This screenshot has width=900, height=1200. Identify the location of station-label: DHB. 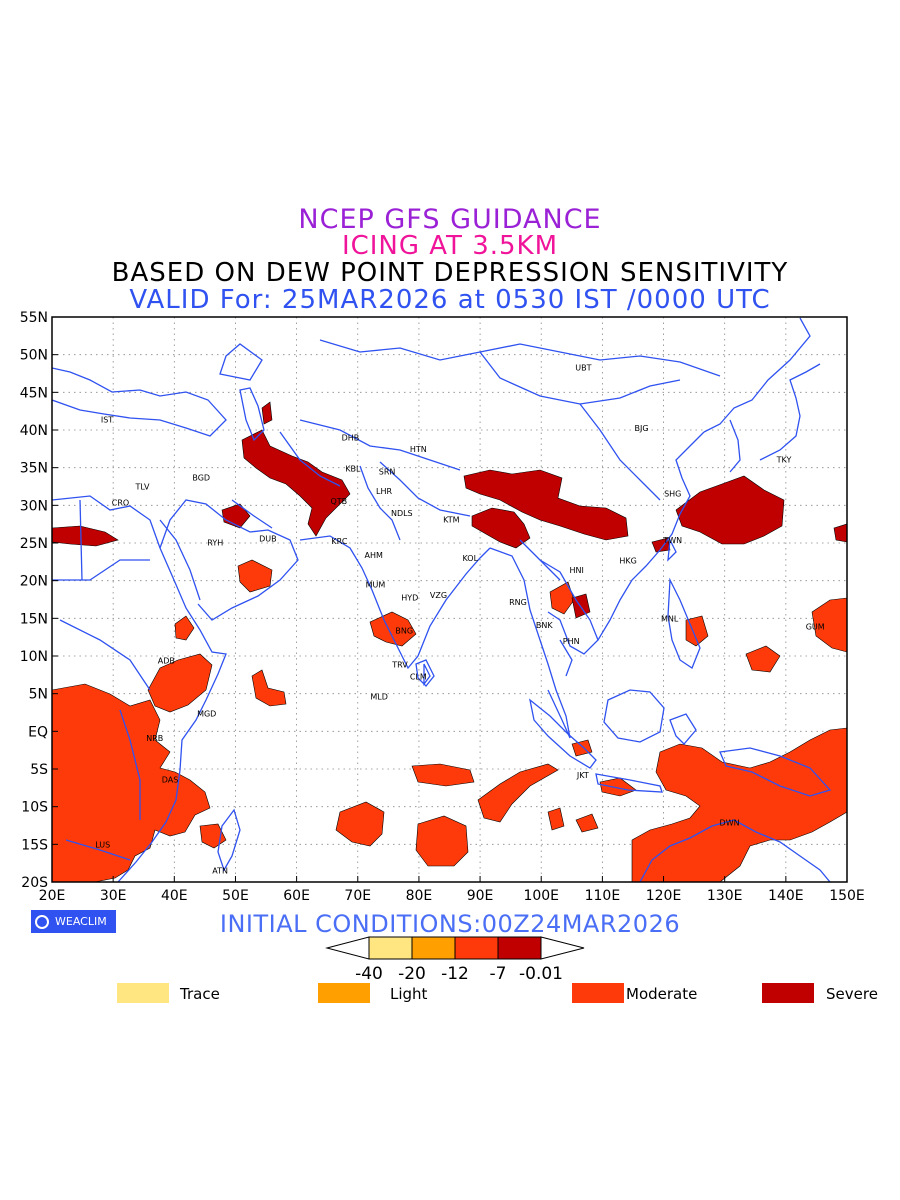
(351, 438).